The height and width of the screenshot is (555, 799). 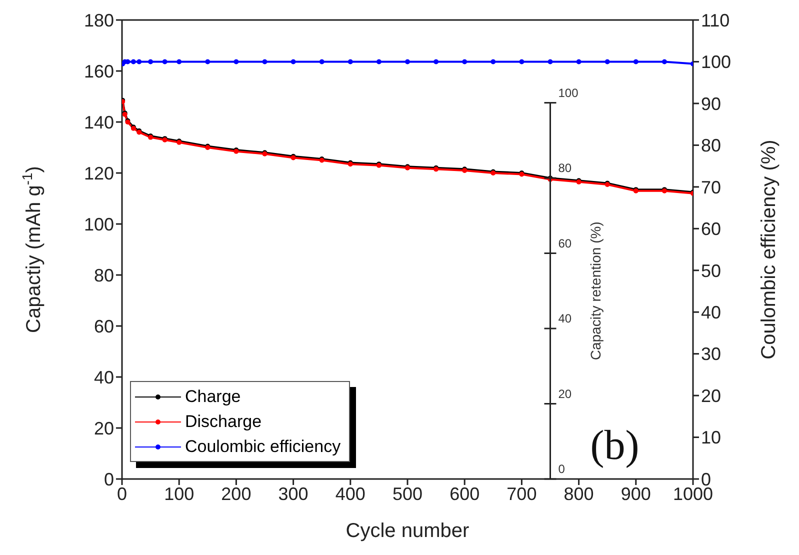 I want to click on y2-tick-label: 100, so click(x=716, y=62).